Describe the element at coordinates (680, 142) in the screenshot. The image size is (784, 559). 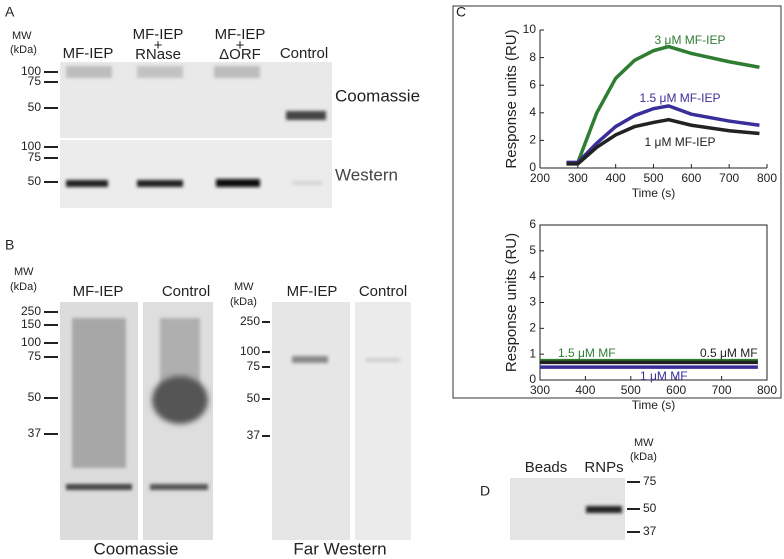
I see `series-label: 1 μM MF-IEP` at that location.